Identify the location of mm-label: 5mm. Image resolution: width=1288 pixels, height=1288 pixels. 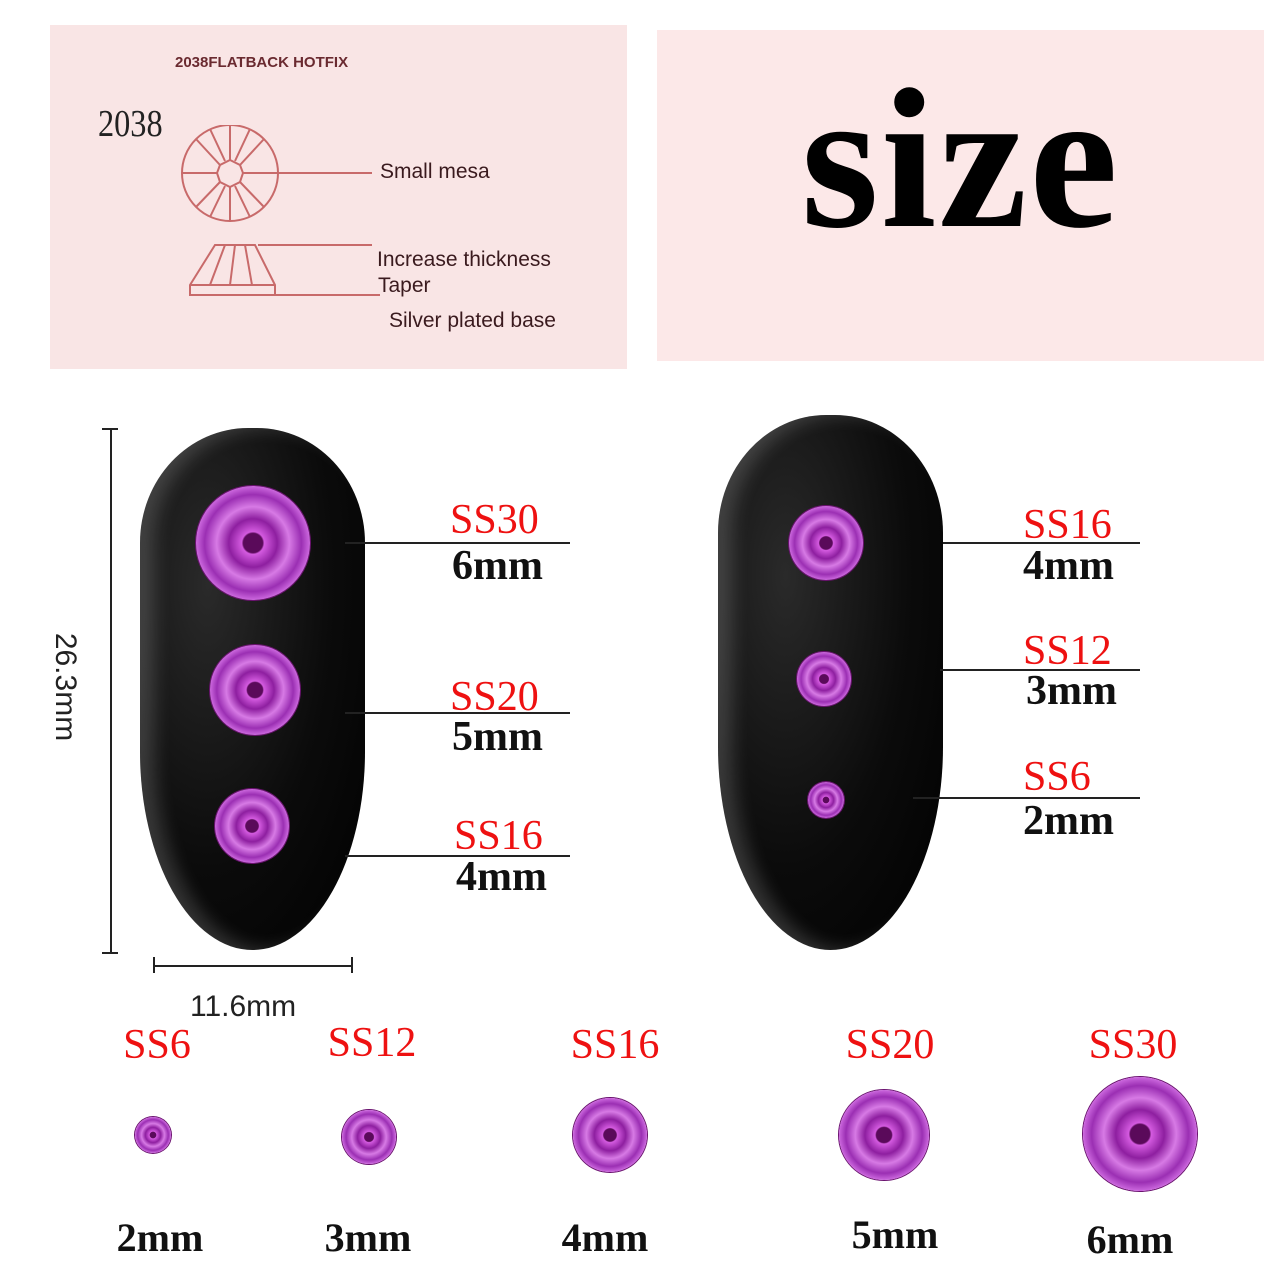
(497, 737).